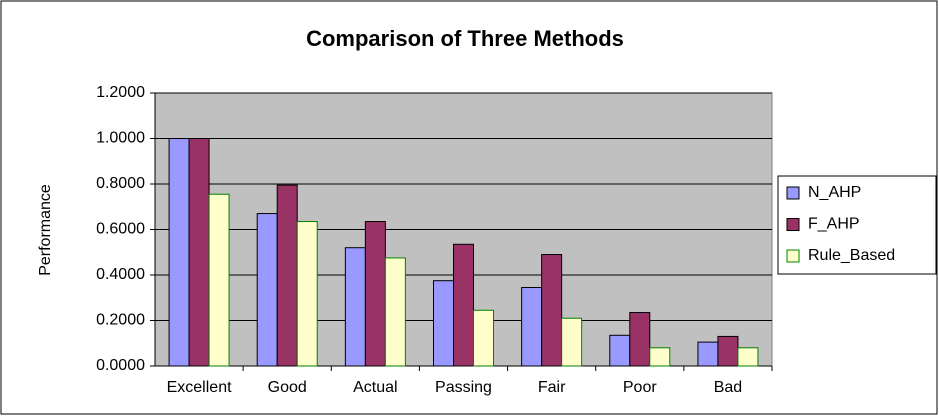 The height and width of the screenshot is (416, 939). I want to click on x-tick-label: Bad, so click(728, 387).